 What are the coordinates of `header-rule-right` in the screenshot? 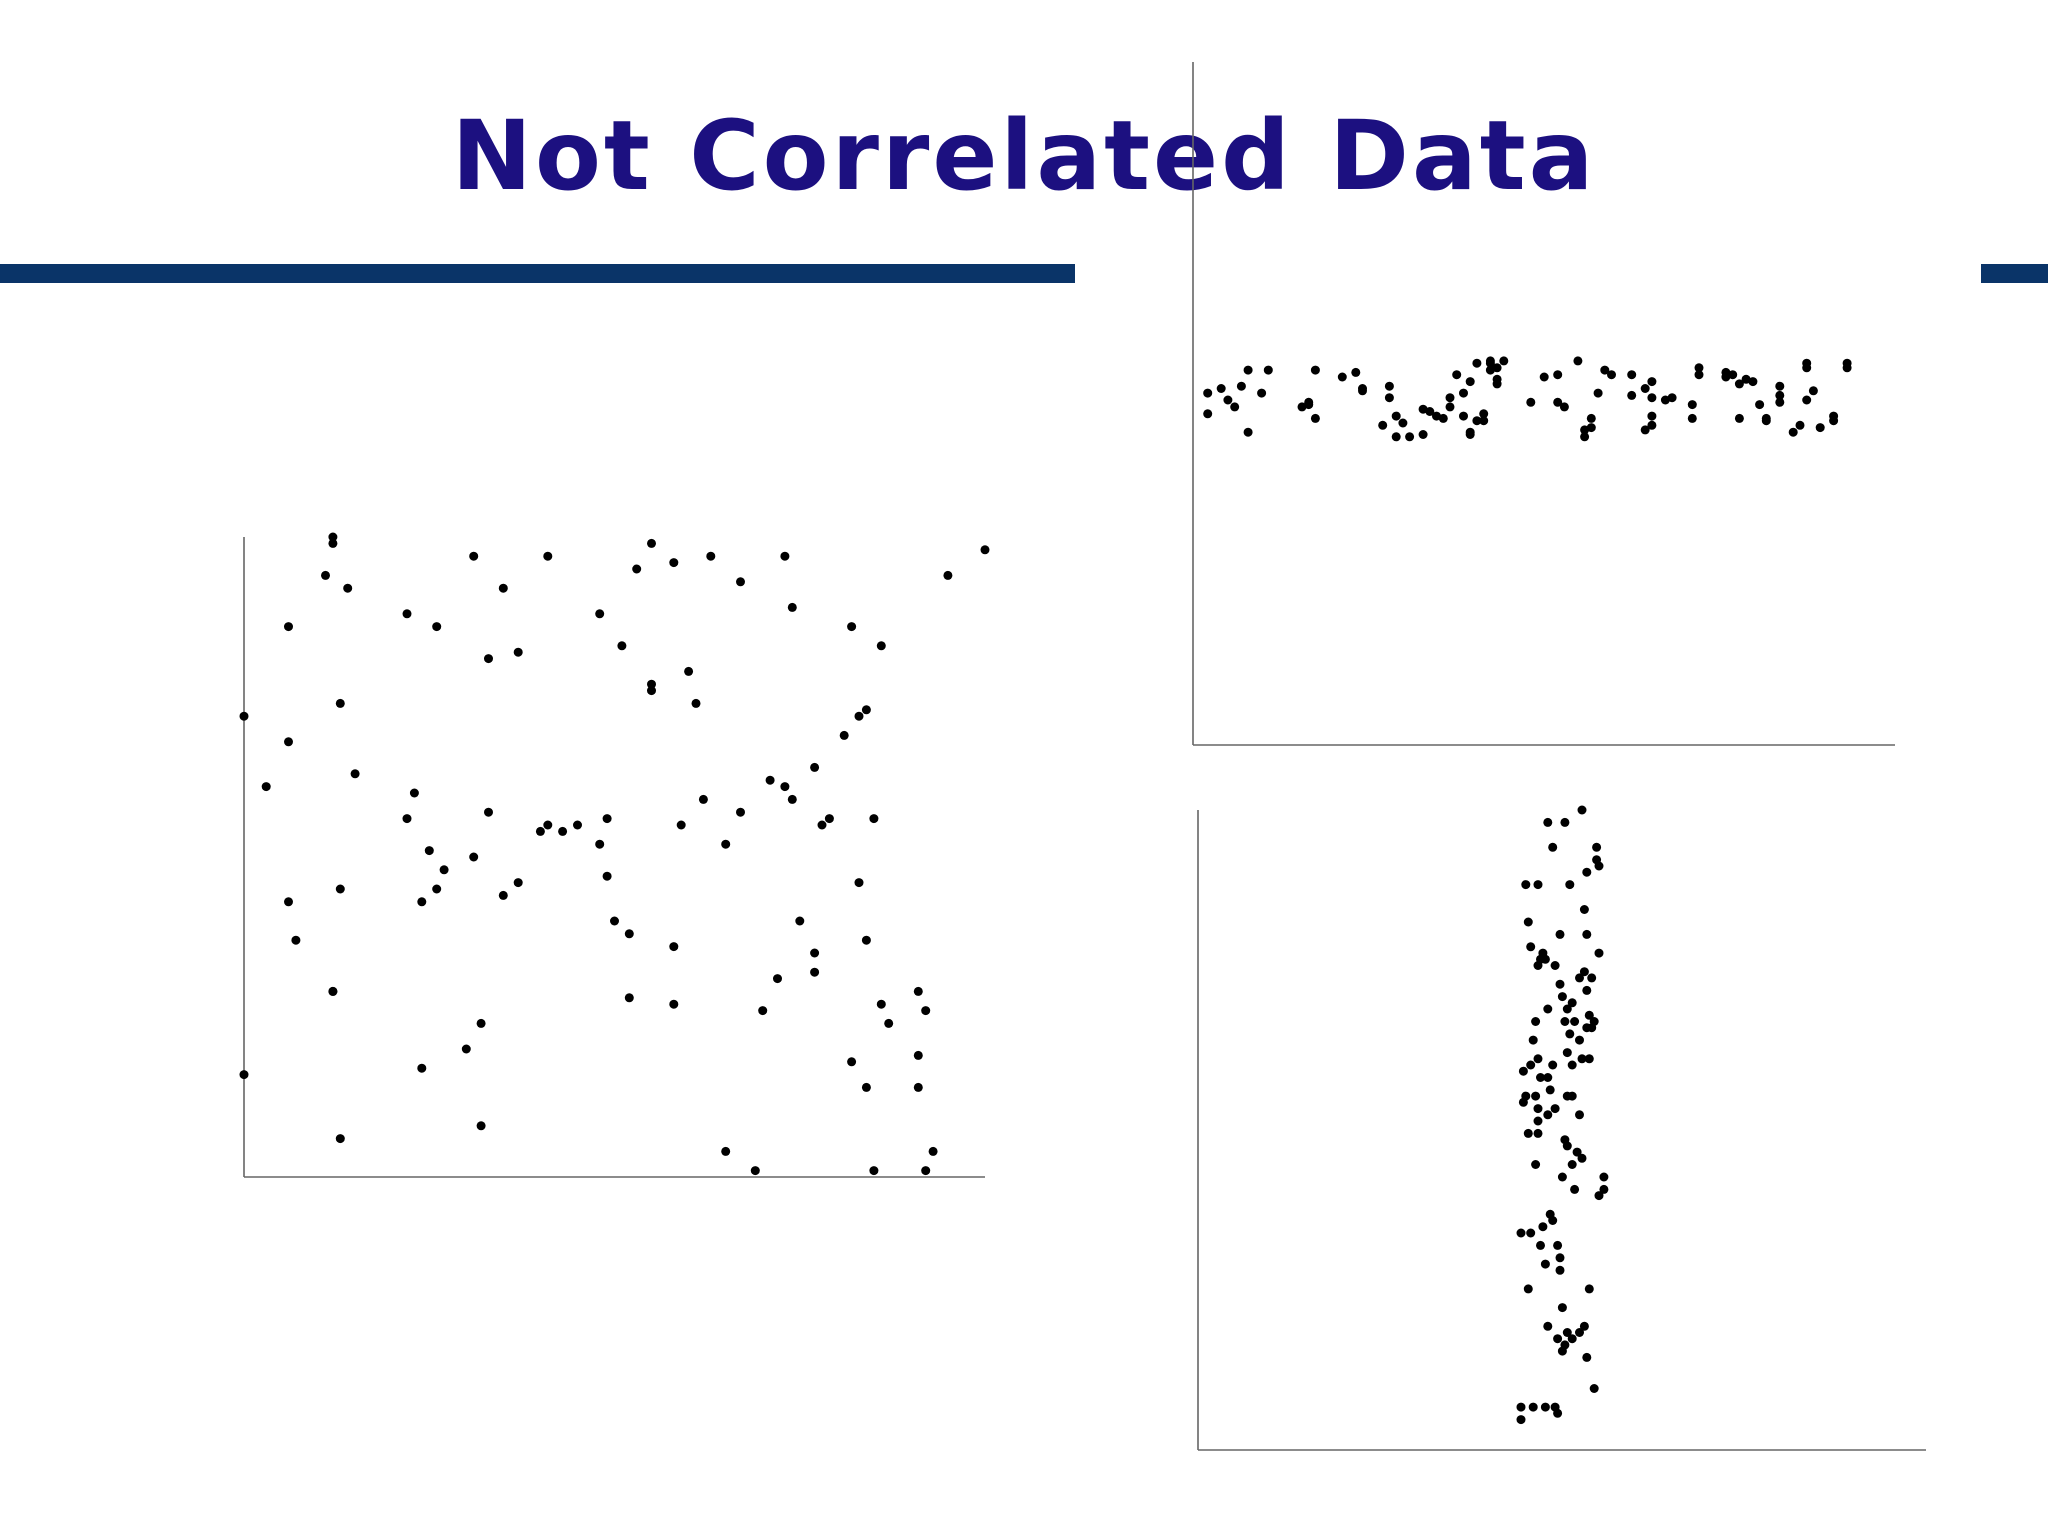 It's located at (2014, 273).